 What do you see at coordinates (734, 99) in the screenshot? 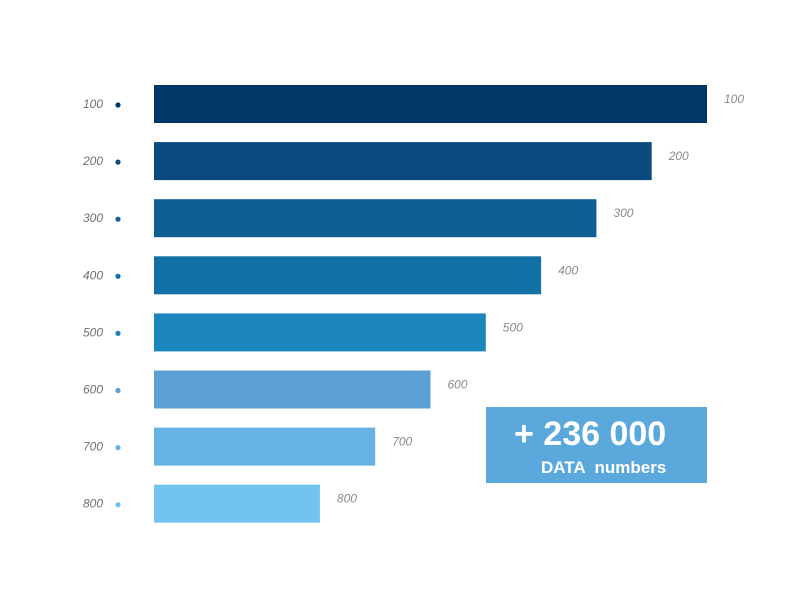
I see `bar-value-label: 100` at bounding box center [734, 99].